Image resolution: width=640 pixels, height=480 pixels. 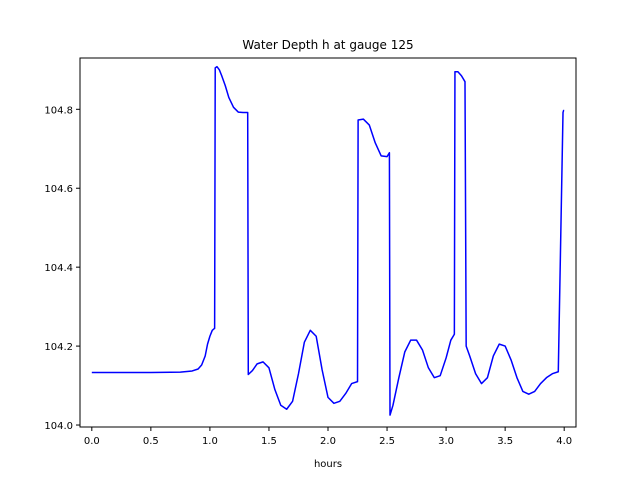 I want to click on y-tick-label: 104.4, so click(x=58, y=268).